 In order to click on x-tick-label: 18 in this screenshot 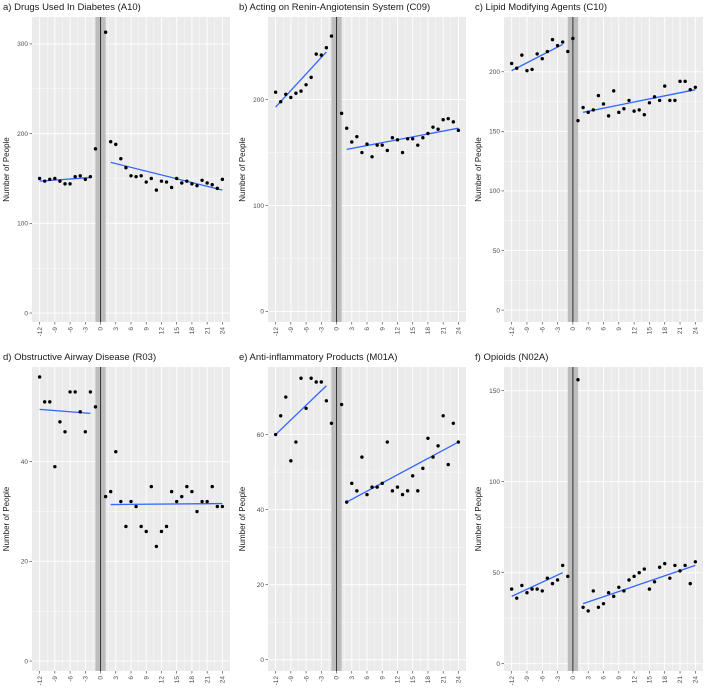, I will do `click(192, 680)`.